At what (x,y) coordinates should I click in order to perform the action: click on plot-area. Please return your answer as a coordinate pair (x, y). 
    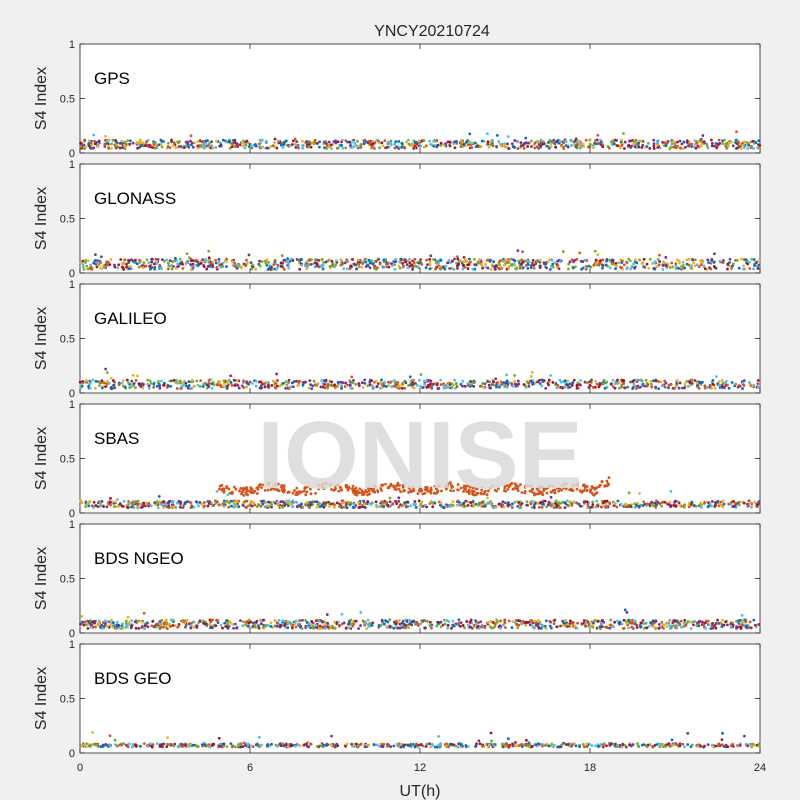
    Looking at the image, I should click on (420, 458).